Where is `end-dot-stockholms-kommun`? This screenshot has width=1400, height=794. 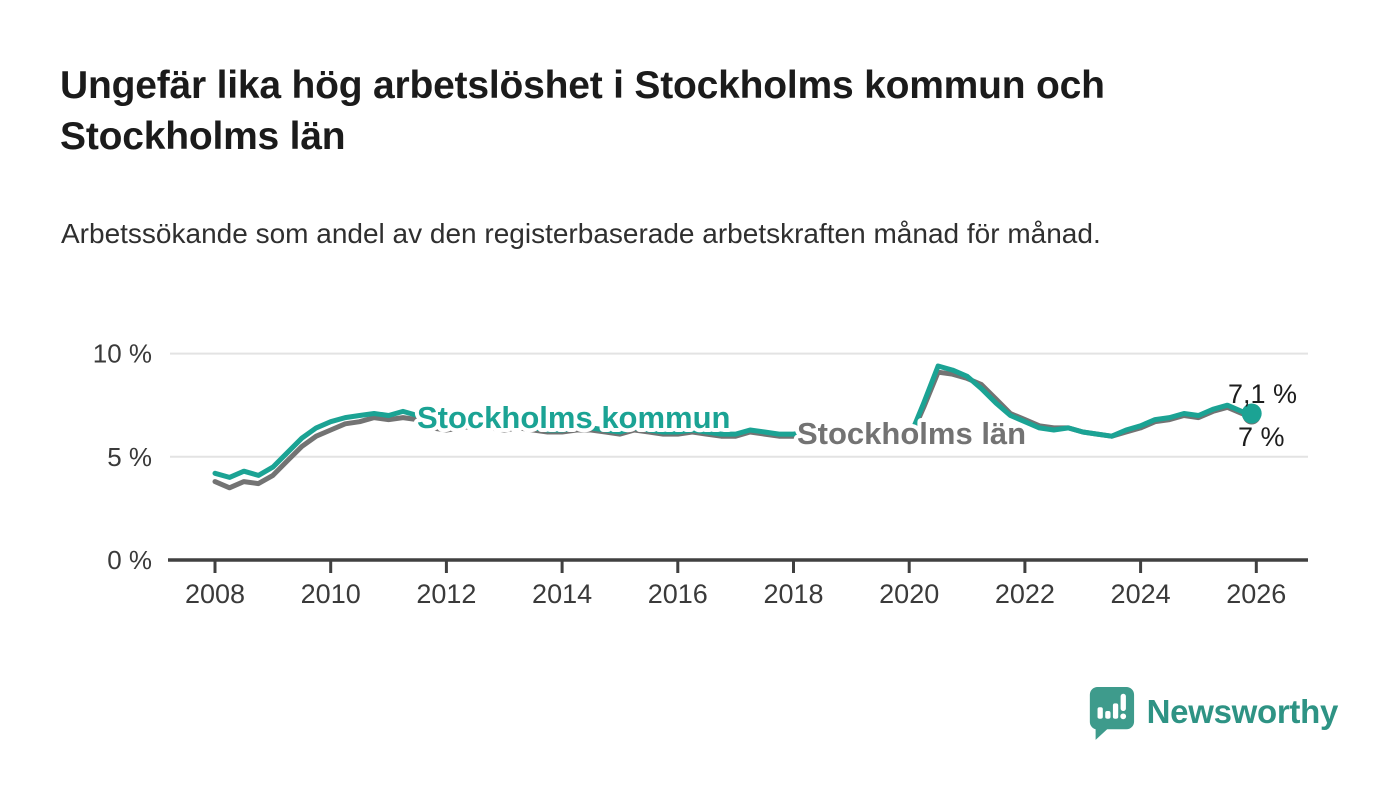 end-dot-stockholms-kommun is located at coordinates (1251, 413).